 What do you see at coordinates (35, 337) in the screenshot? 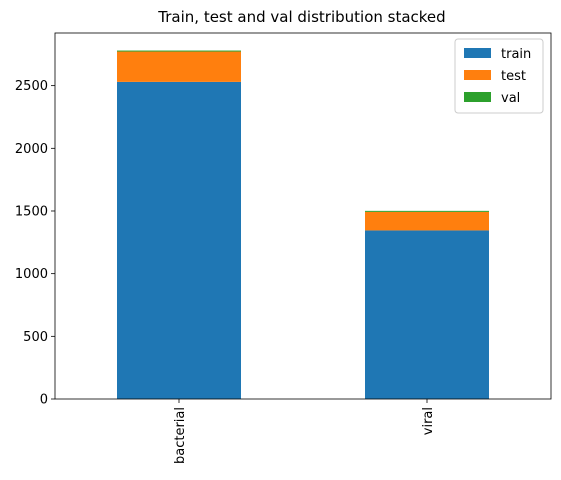
I see `y-tick-label: 500` at bounding box center [35, 337].